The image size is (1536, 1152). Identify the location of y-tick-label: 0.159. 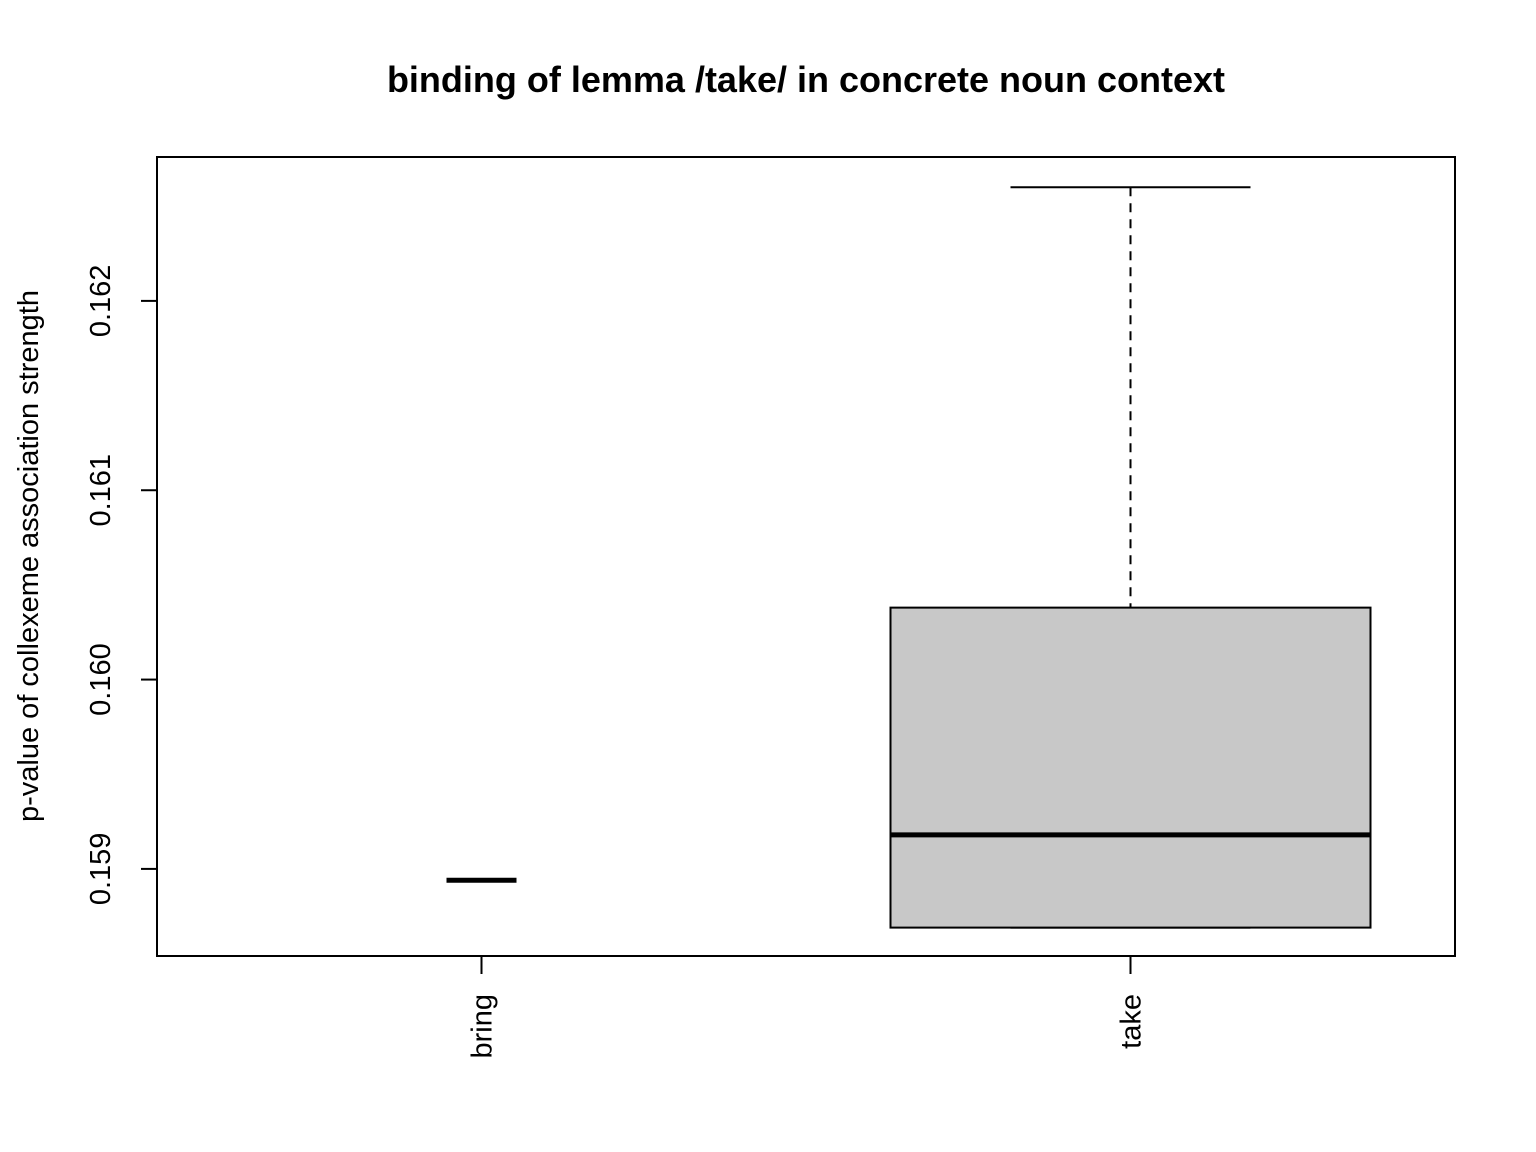
(101, 869).